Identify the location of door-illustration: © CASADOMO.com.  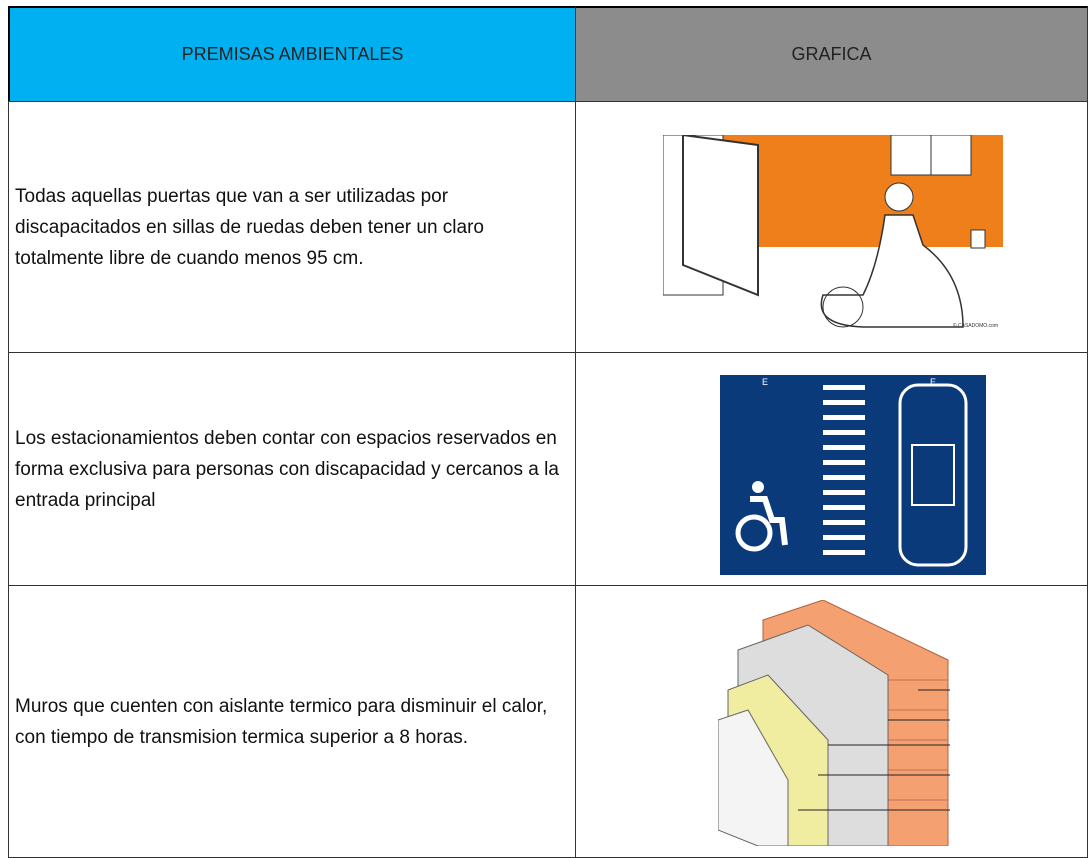
(833, 232).